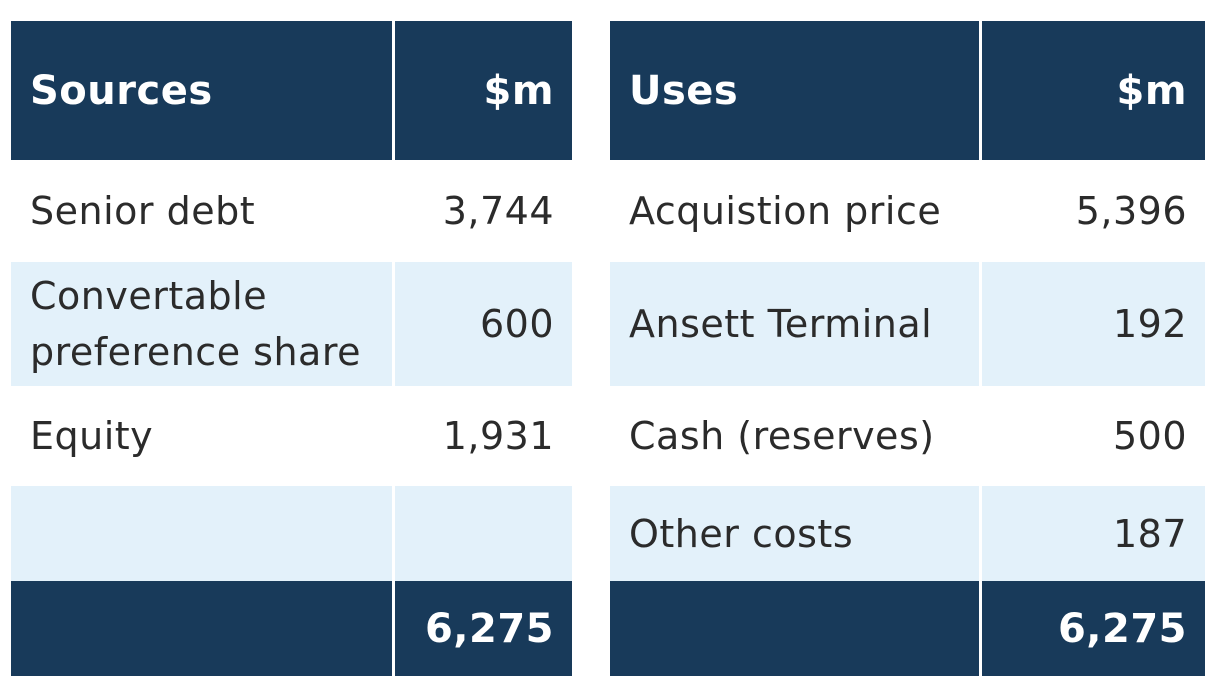 This screenshot has width=1226, height=690. What do you see at coordinates (1093, 628) in the screenshot?
I see `uses-total-value: 6,275` at bounding box center [1093, 628].